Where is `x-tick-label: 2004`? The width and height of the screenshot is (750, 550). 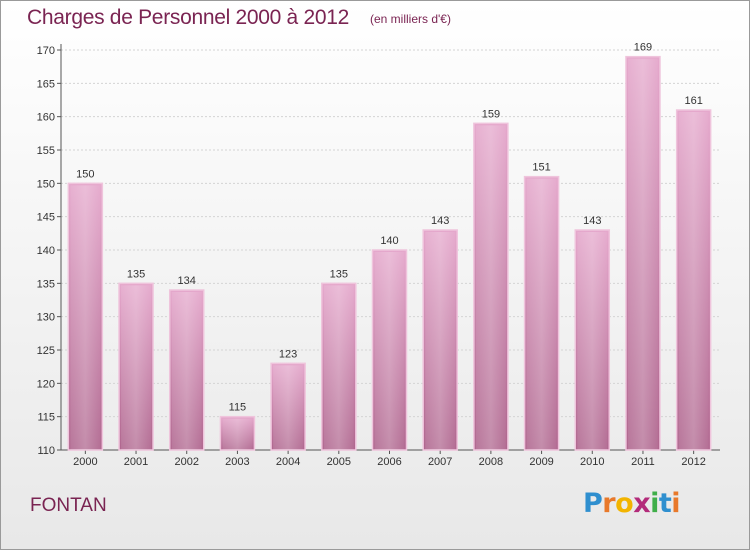
x-tick-label: 2004 is located at coordinates (288, 462).